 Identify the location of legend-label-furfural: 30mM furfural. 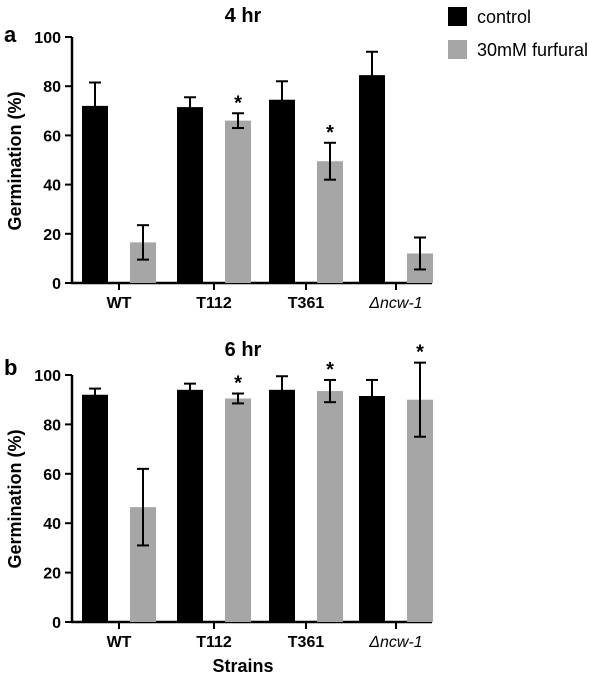
(532, 50).